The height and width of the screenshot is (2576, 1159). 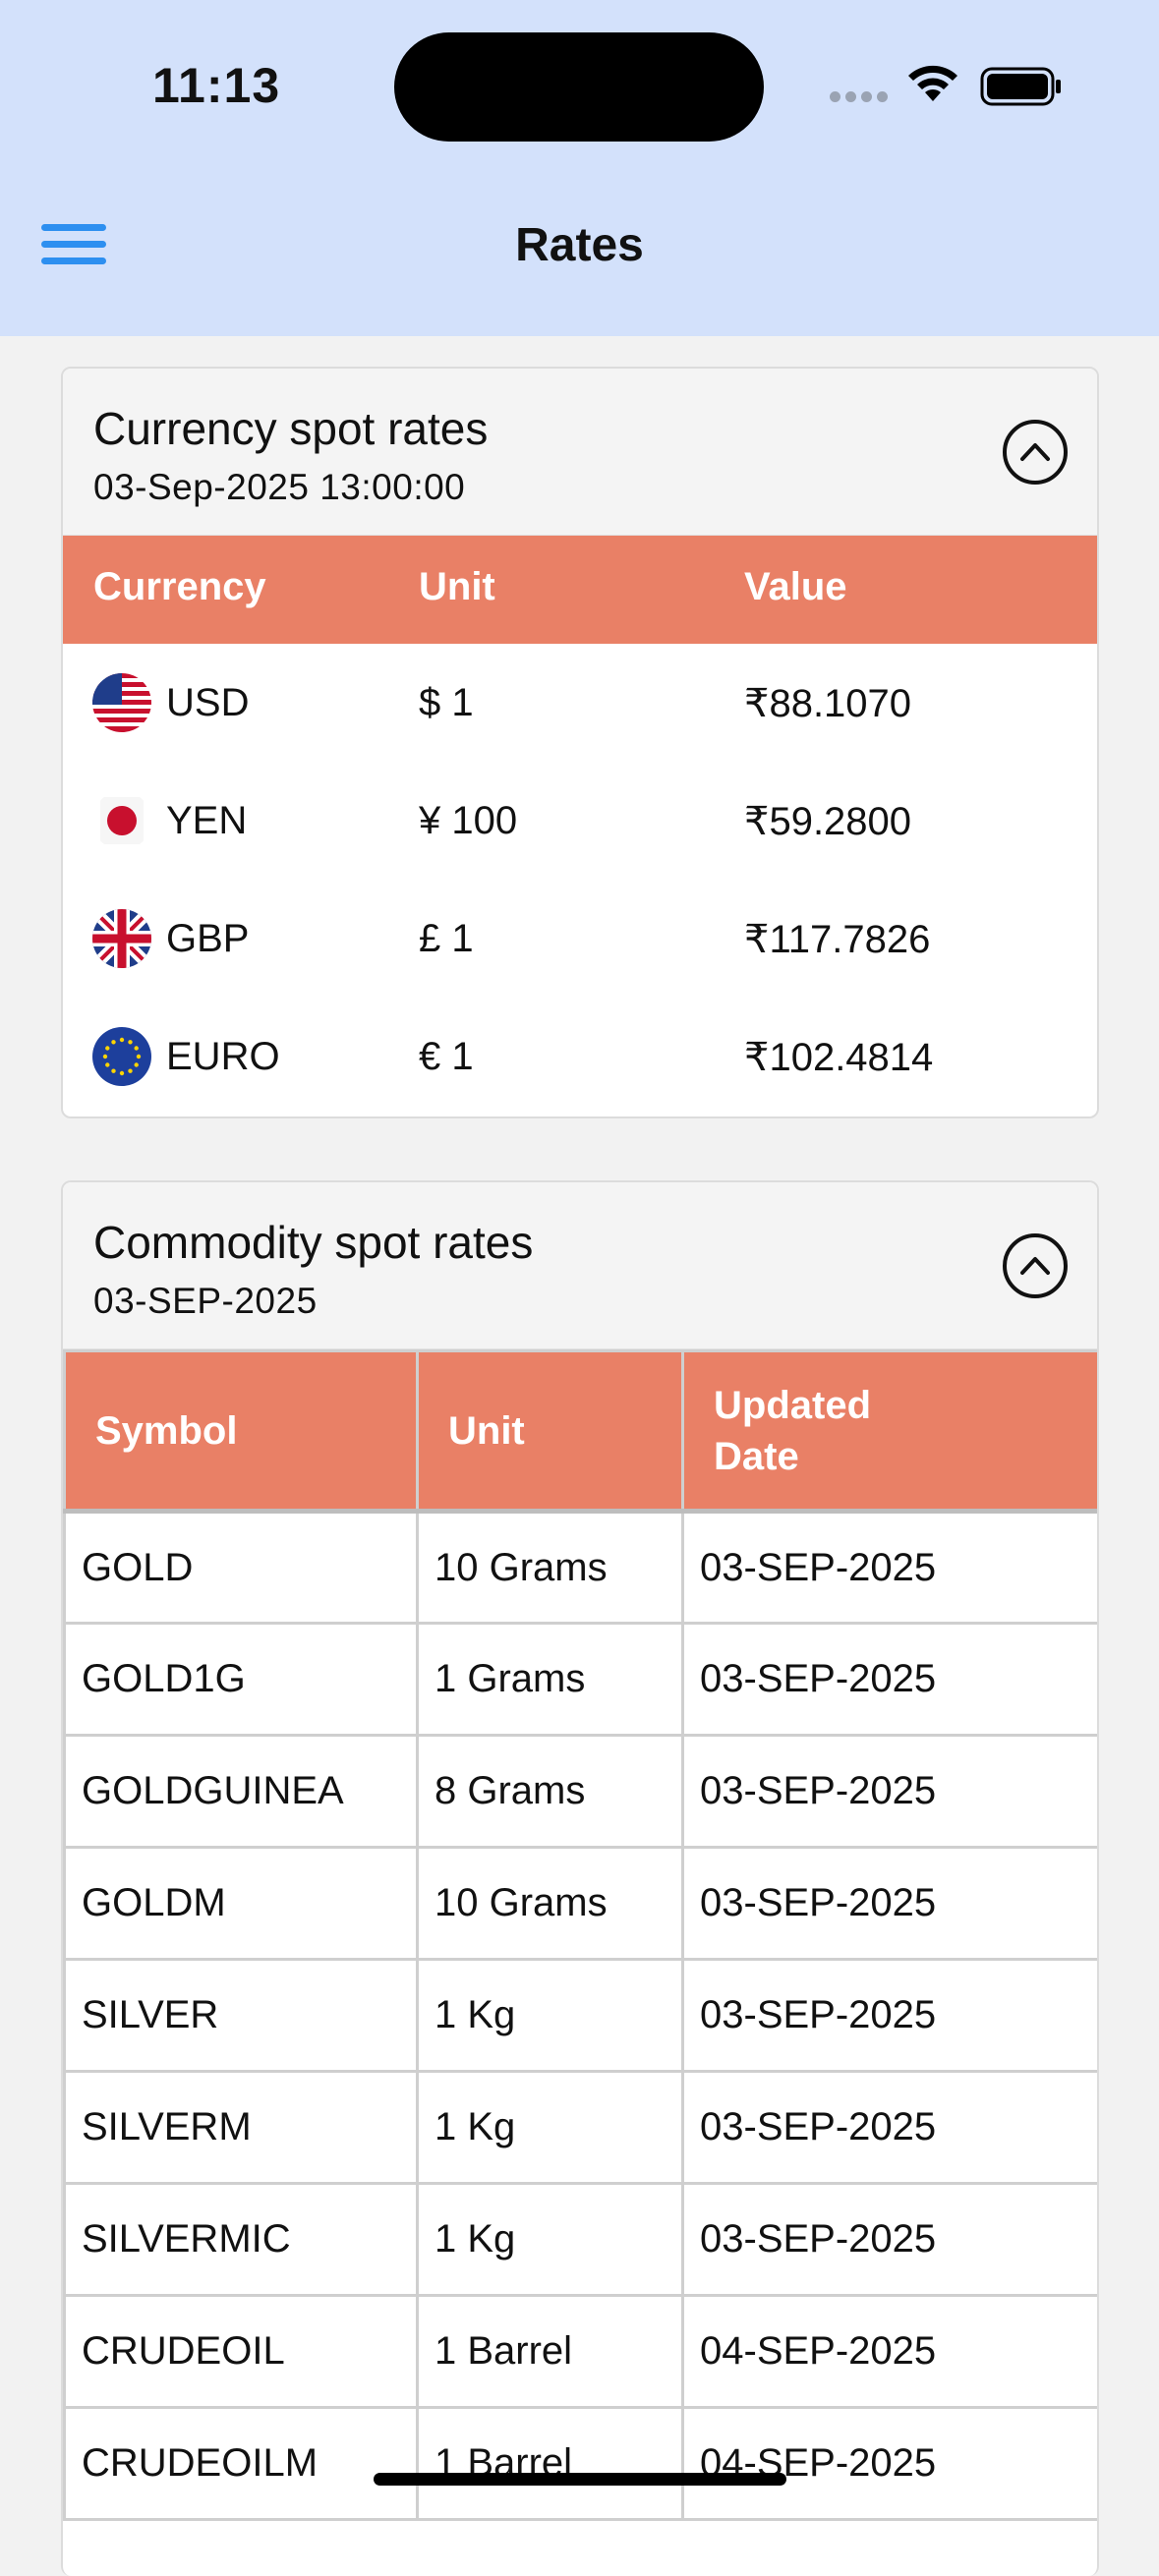 What do you see at coordinates (580, 168) in the screenshot?
I see `top-bar: 11:13 Rates` at bounding box center [580, 168].